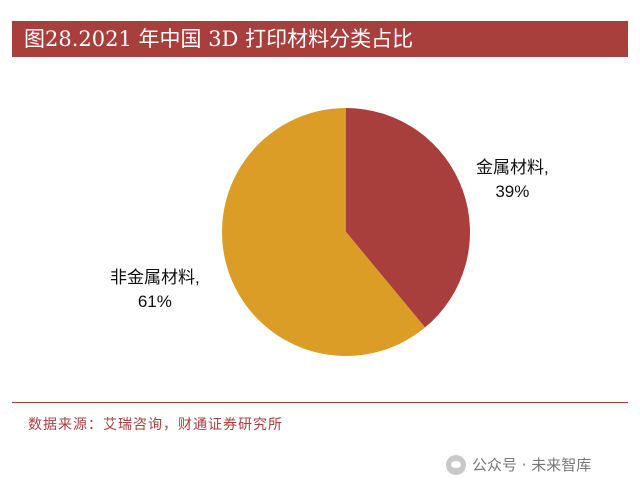  I want to click on watermark: 公众号 · 未来智库, so click(518, 464).